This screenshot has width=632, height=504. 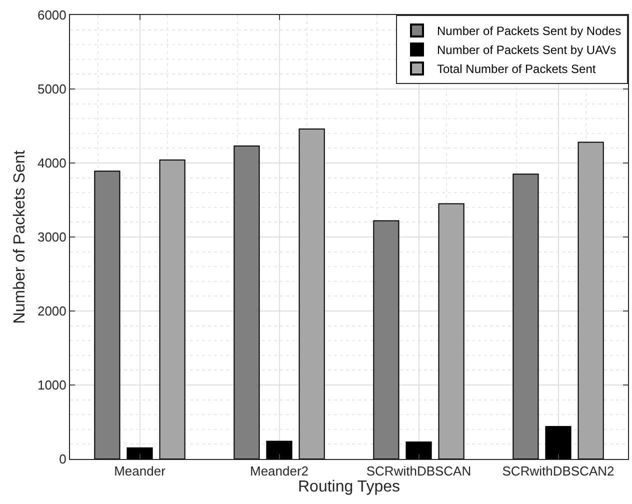 What do you see at coordinates (558, 471) in the screenshot?
I see `x-tick-label: SCRwithDBSCAN2` at bounding box center [558, 471].